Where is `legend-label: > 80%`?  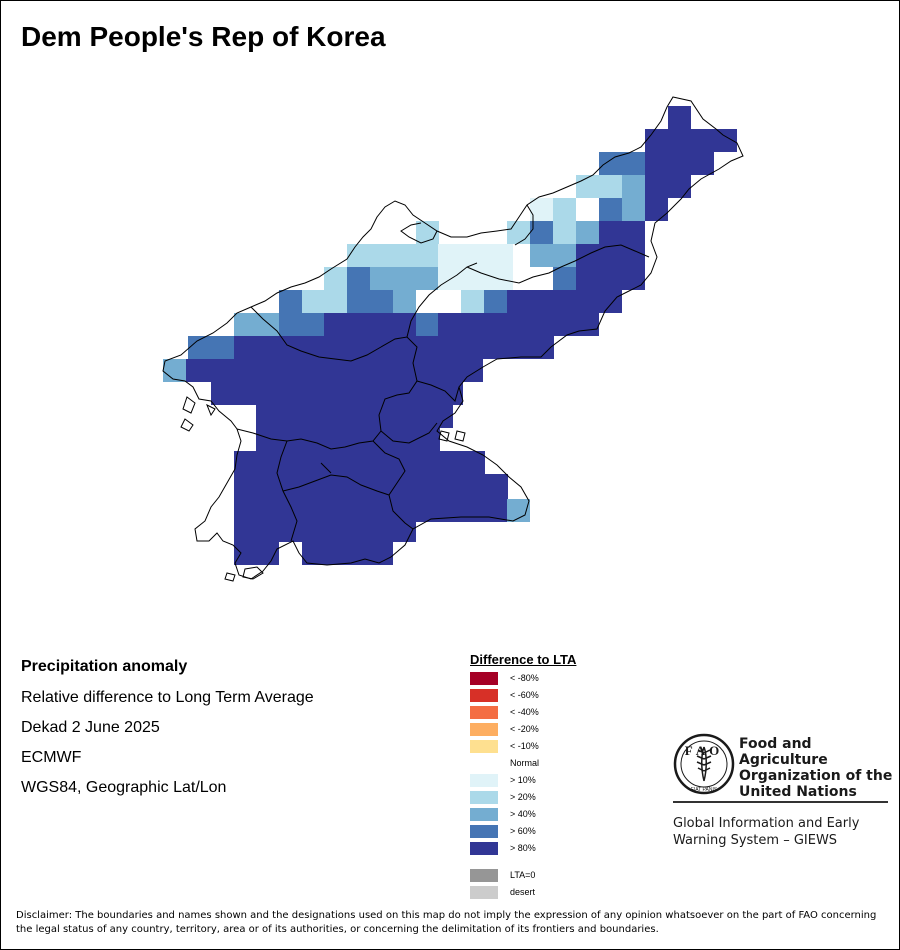
legend-label: > 80% is located at coordinates (523, 848).